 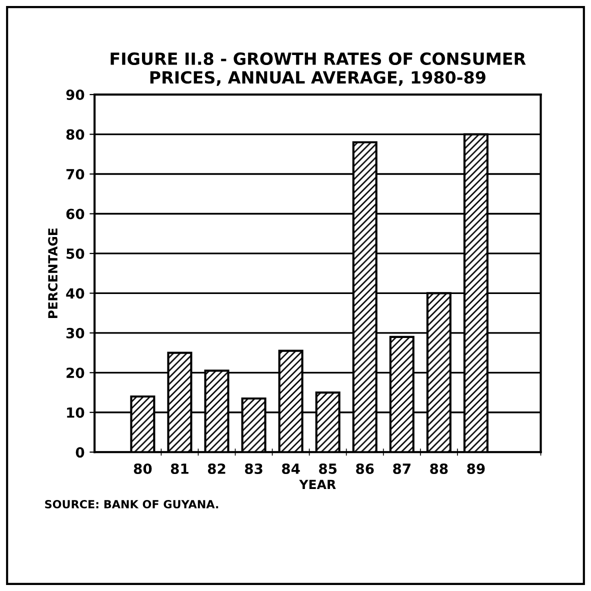 I want to click on x-tick-label: 81, so click(x=179, y=468).